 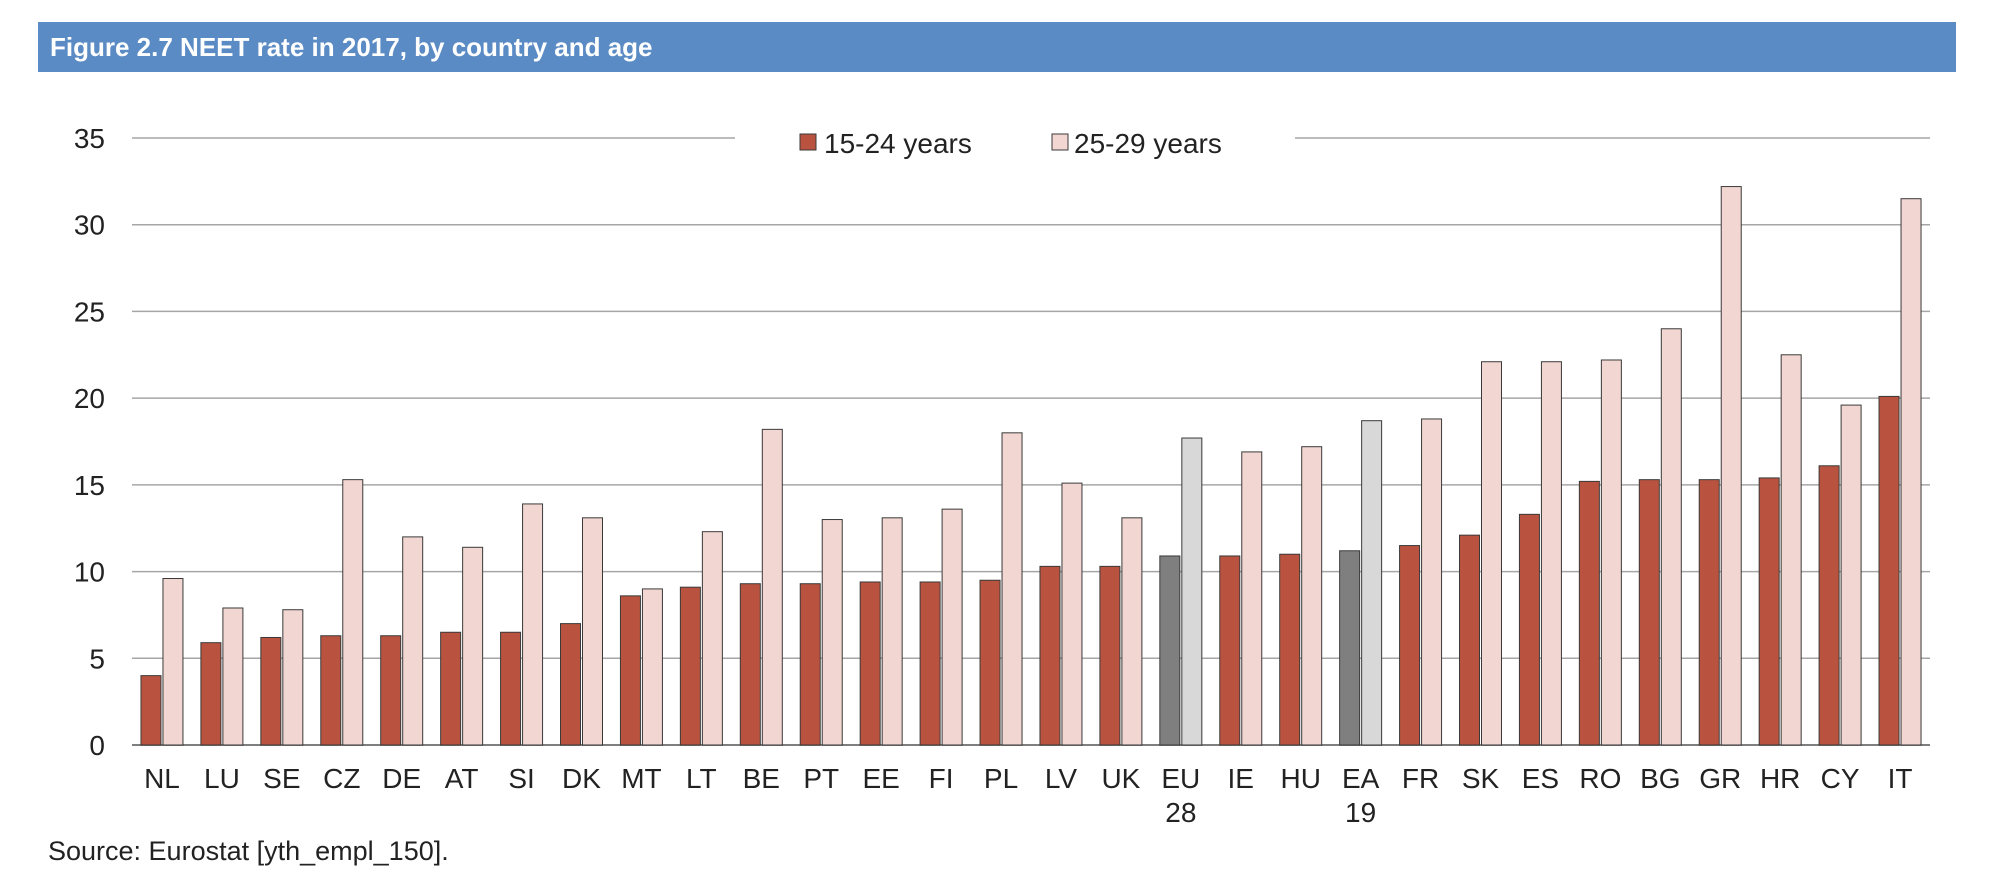 I want to click on x-tick-label: EE, so click(x=880, y=778).